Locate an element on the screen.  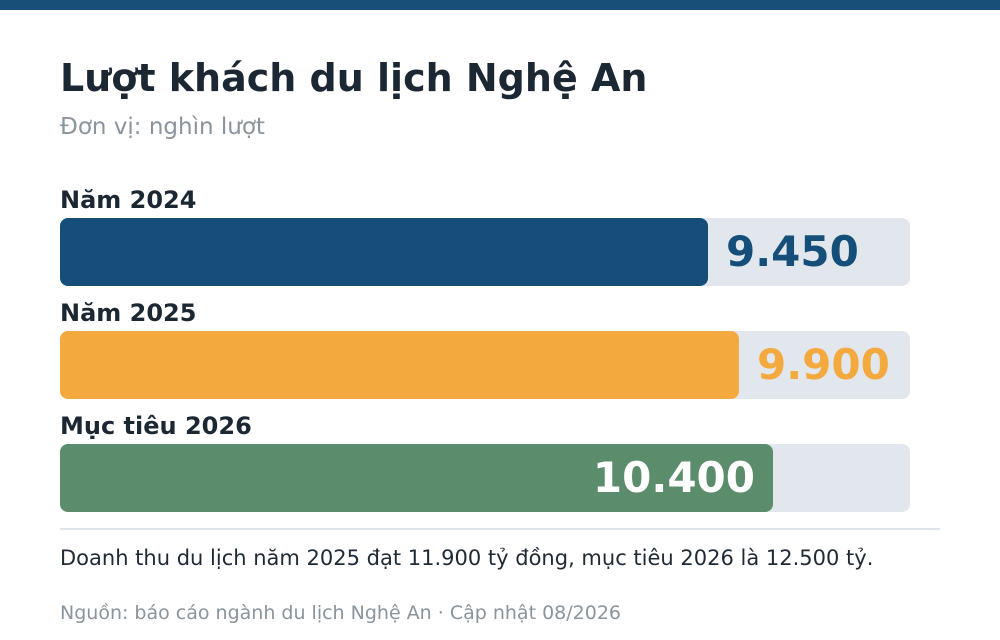
bar-track: 9.450 is located at coordinates (485, 252).